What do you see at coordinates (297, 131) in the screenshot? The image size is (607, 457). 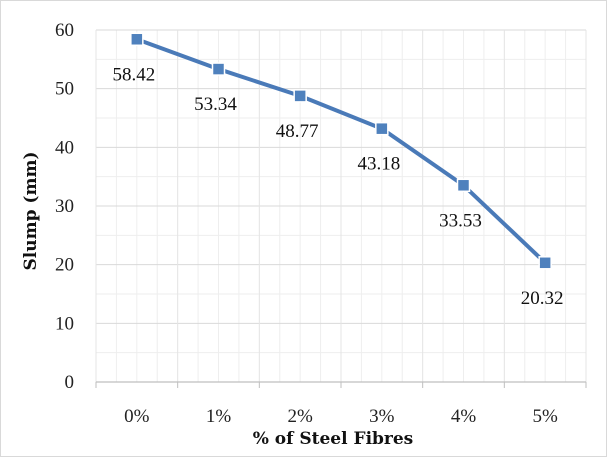 I see `data-label: 48.77` at bounding box center [297, 131].